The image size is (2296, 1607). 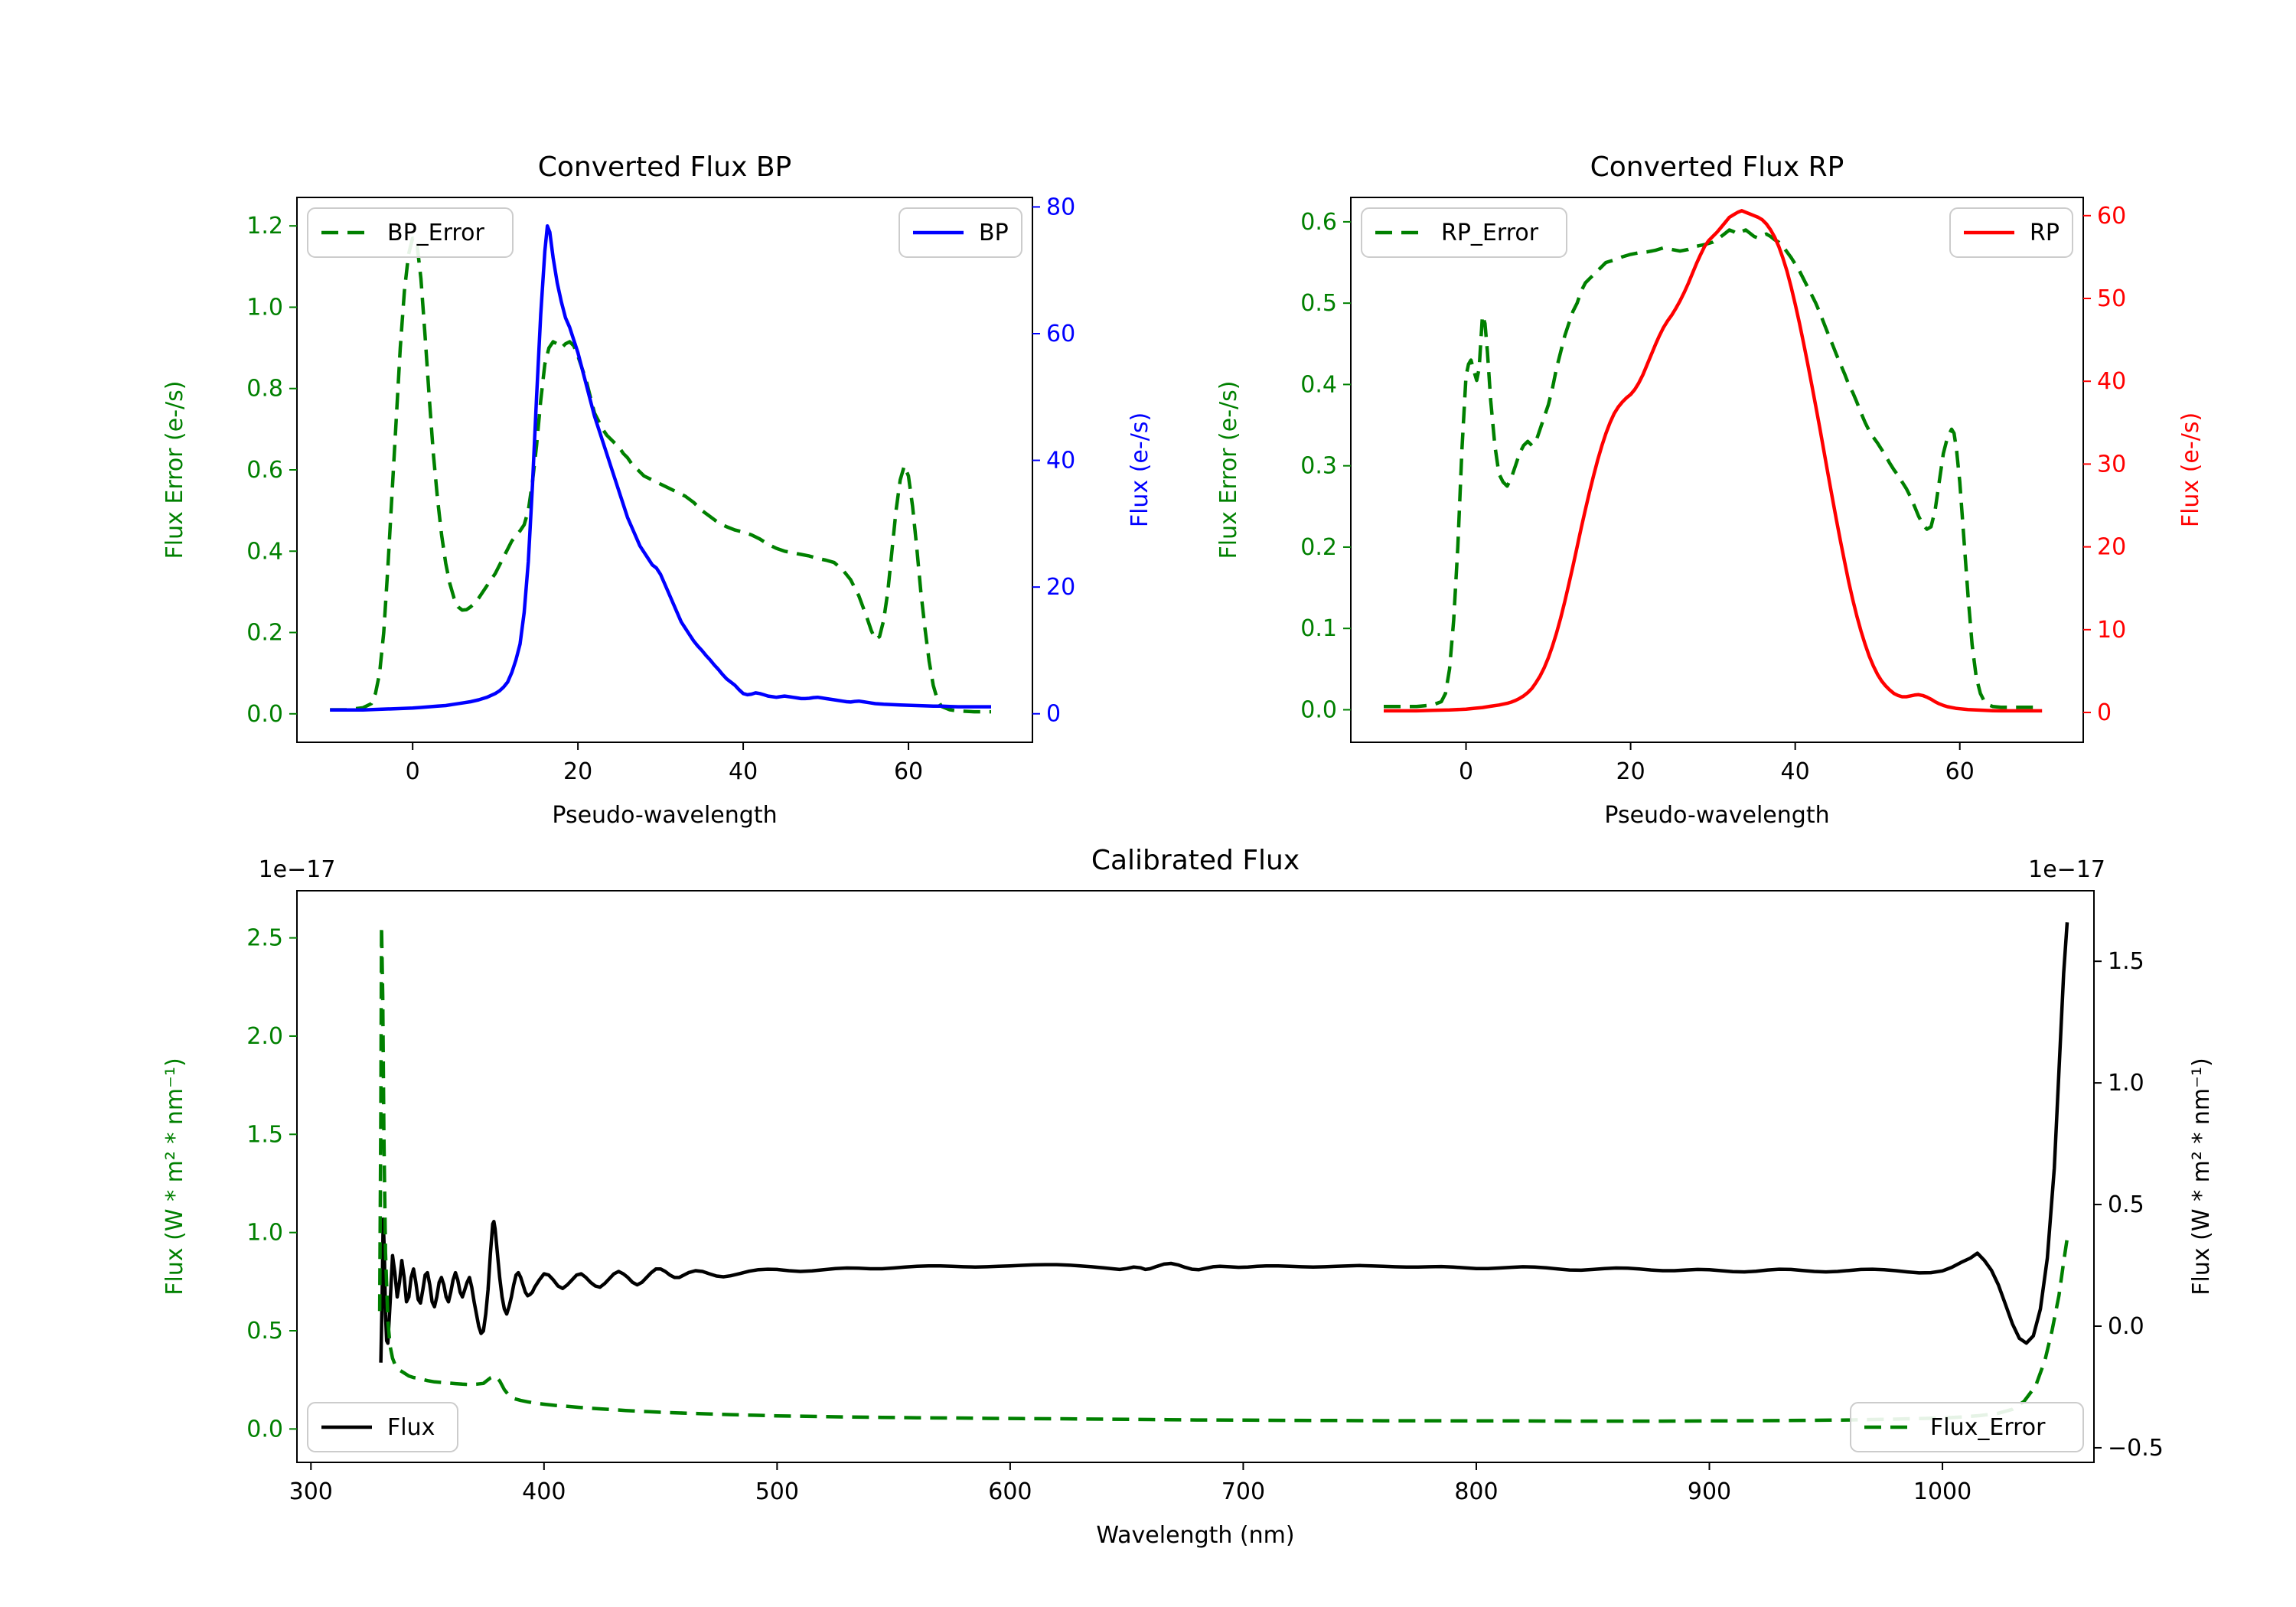 I want to click on chart-title: Calibrated Flux, so click(x=1195, y=861).